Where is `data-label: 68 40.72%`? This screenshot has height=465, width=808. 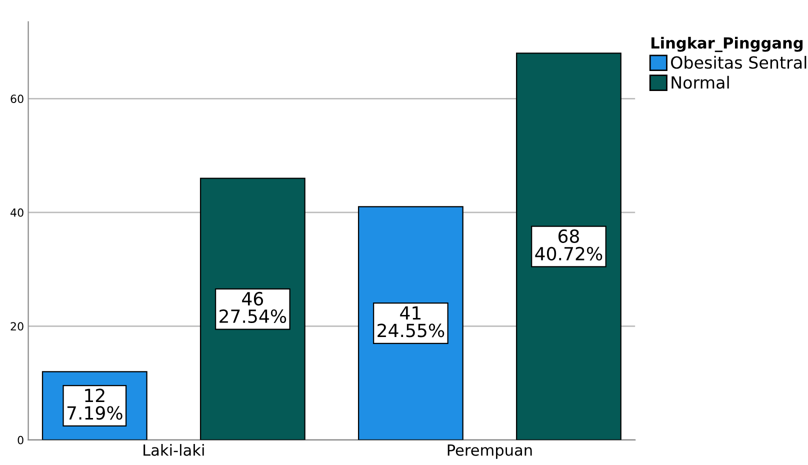
data-label: 68 40.72% is located at coordinates (568, 244).